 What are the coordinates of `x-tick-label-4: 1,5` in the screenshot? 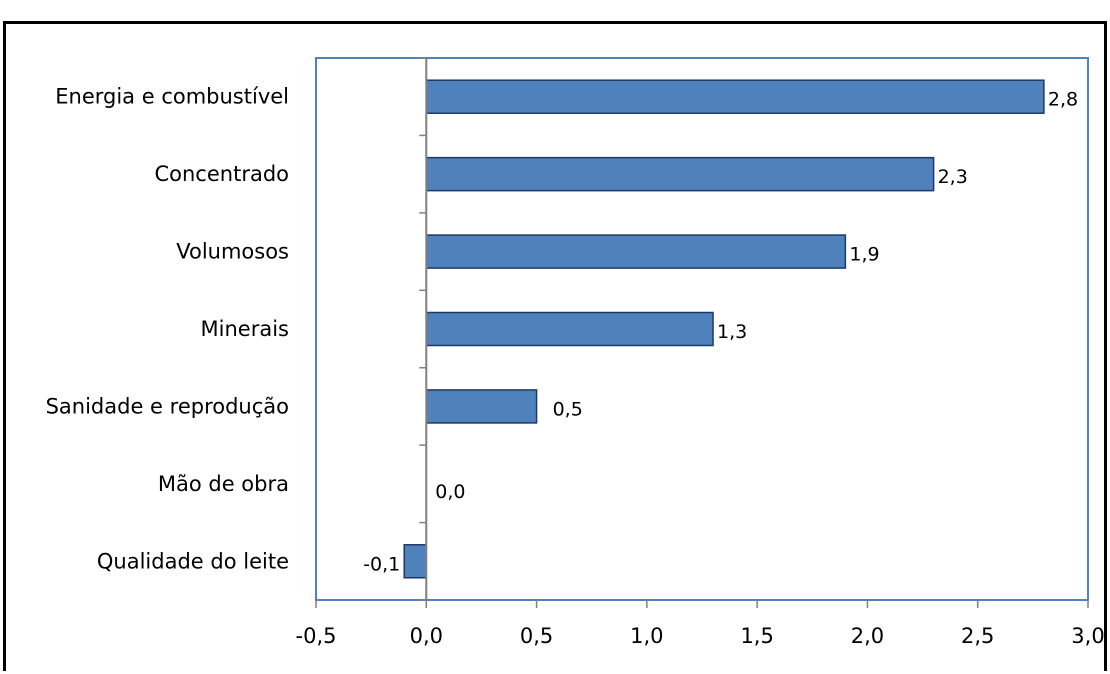 It's located at (756, 636).